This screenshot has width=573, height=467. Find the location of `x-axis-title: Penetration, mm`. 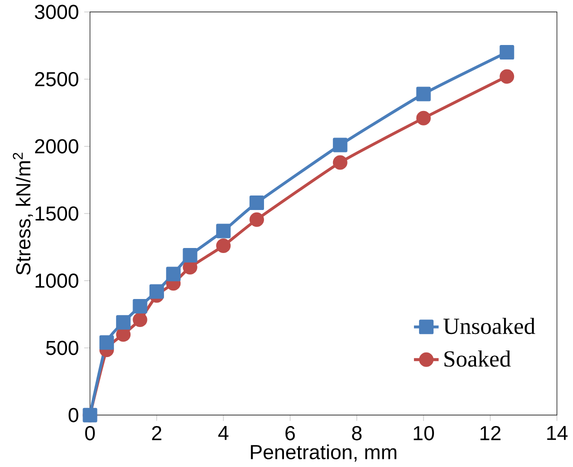

x-axis-title: Penetration, mm is located at coordinates (323, 453).